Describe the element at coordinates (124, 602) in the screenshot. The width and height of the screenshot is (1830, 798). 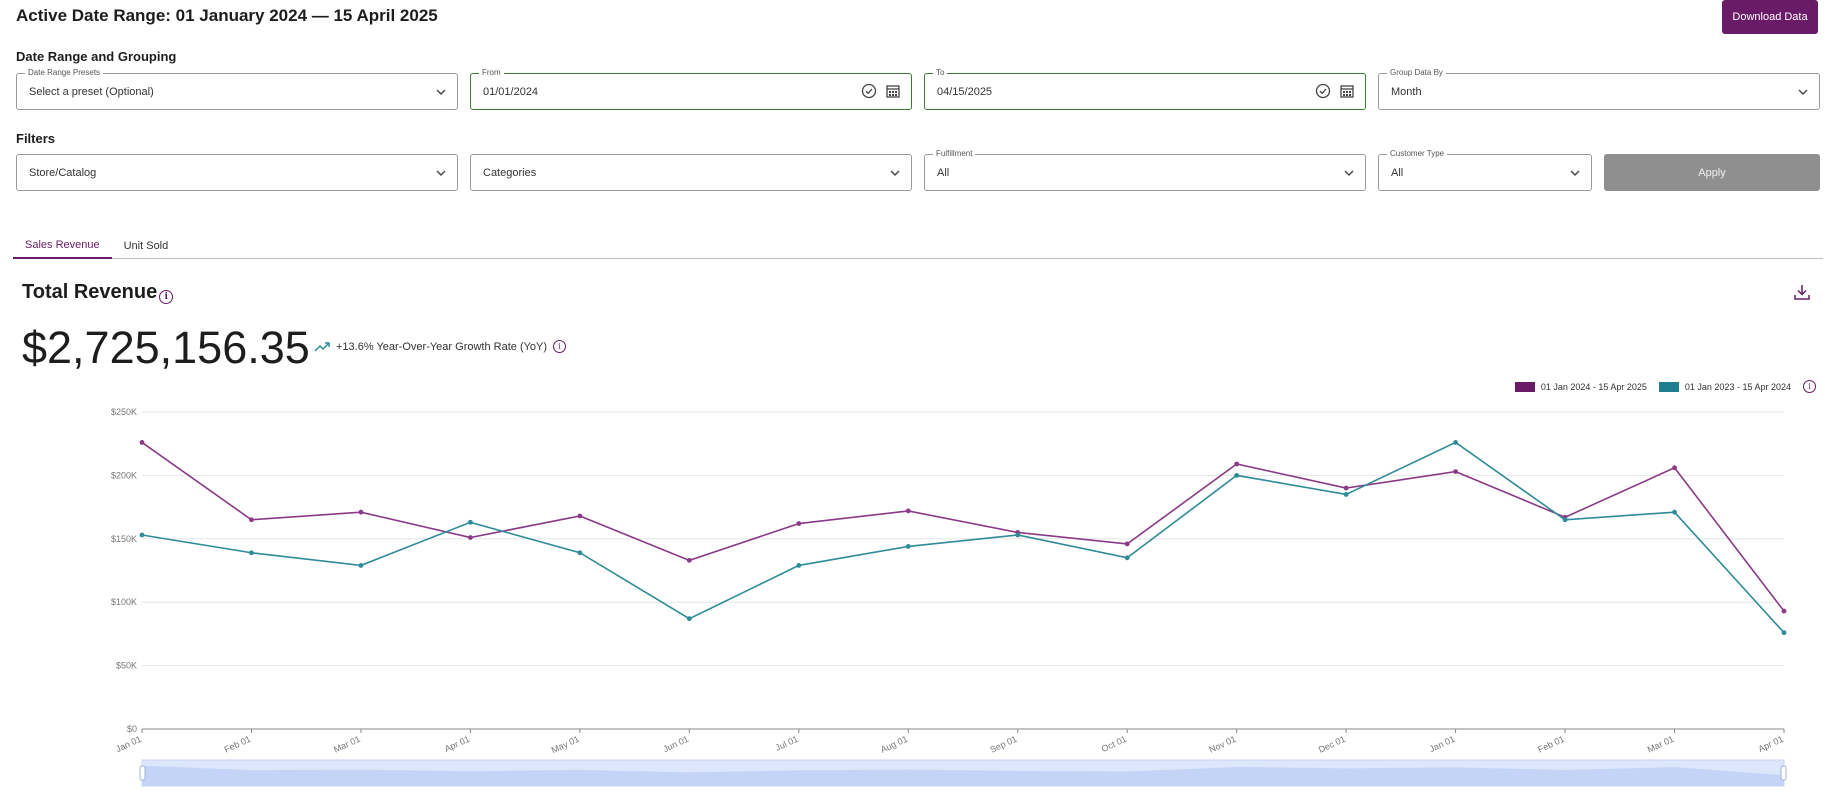
I see `y-tick-label: $100K` at that location.